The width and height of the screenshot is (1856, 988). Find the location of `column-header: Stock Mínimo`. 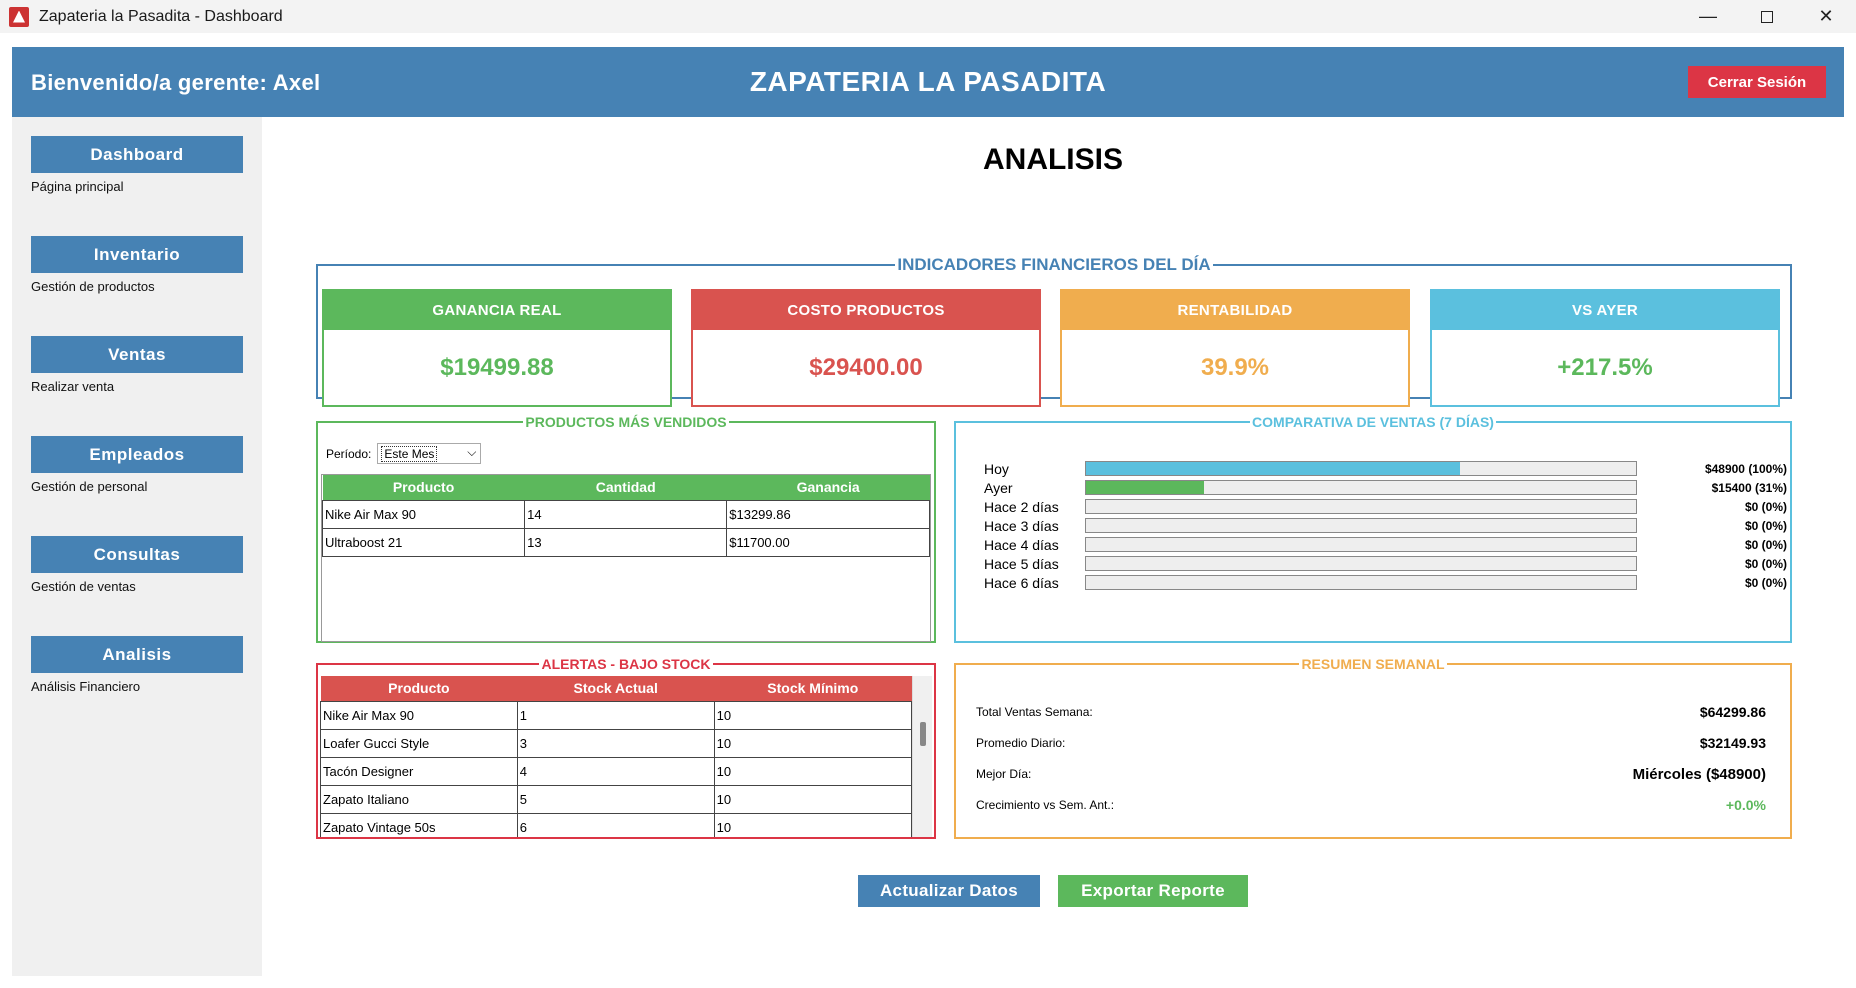

column-header: Stock Mínimo is located at coordinates (813, 688).